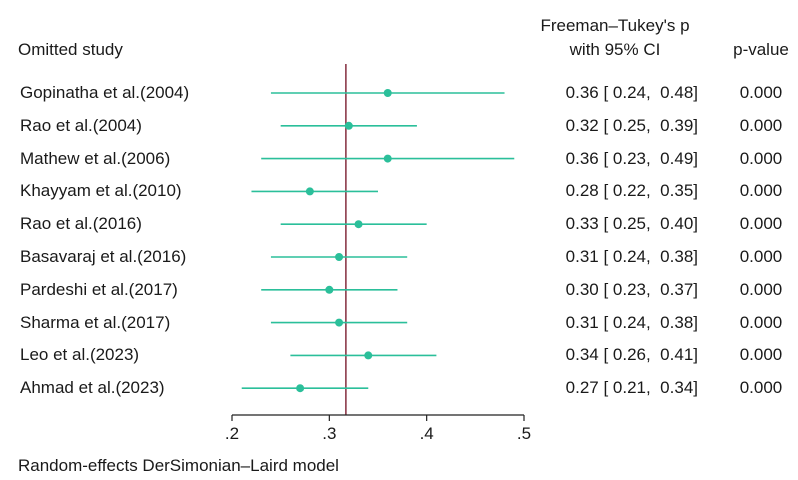 The width and height of the screenshot is (798, 480). I want to click on study-label: Rao et al.(2004), so click(81, 125).